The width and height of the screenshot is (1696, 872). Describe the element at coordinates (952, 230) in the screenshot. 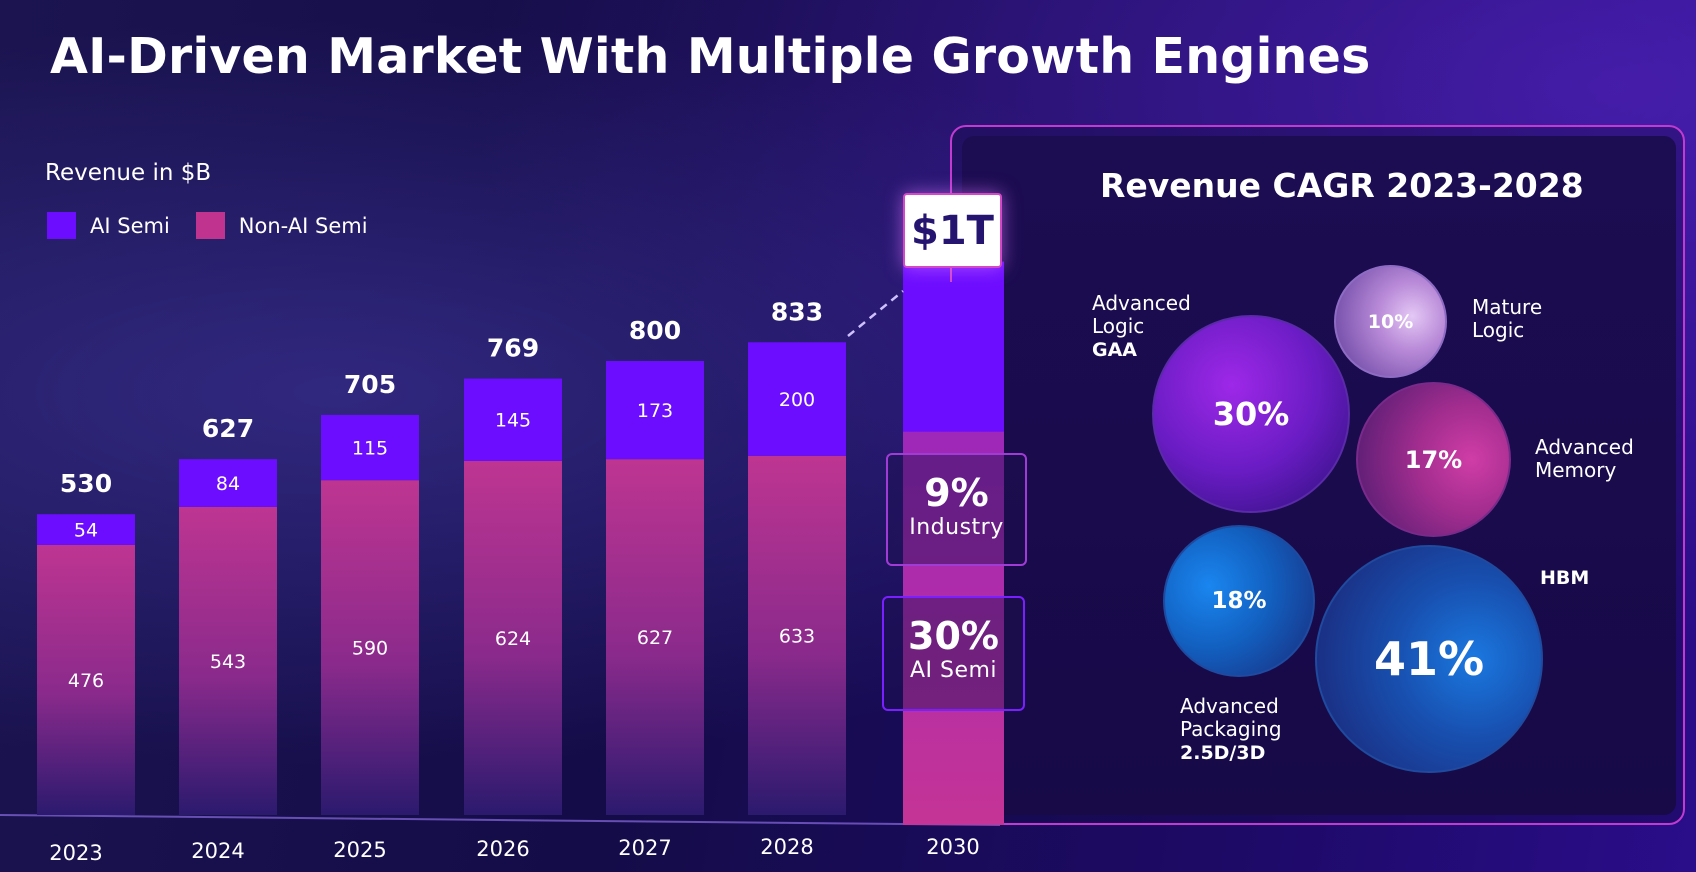

I see `projection-badge: $1T` at that location.